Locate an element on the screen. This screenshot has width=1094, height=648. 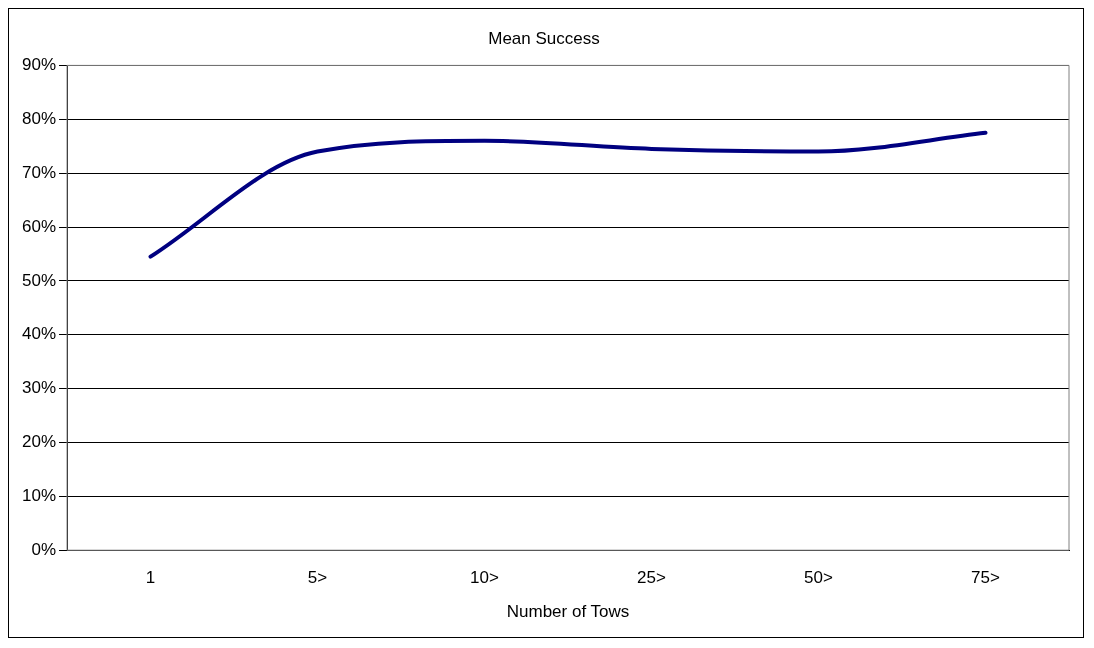
x-tick-label: 5> is located at coordinates (317, 578).